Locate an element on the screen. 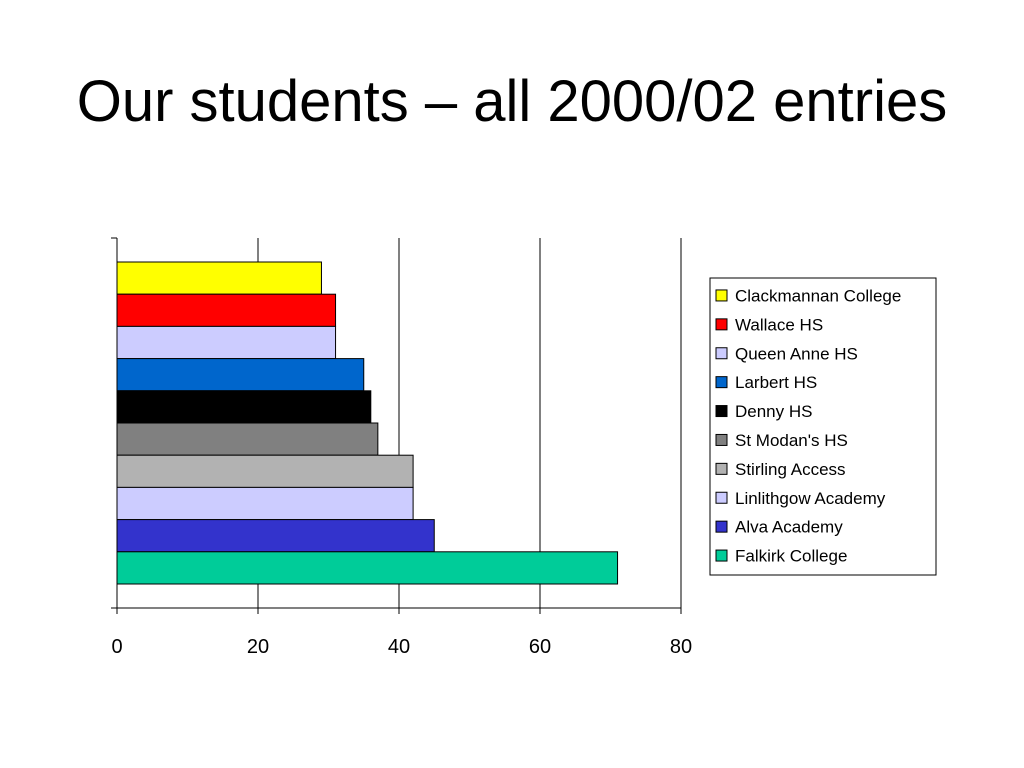 The height and width of the screenshot is (768, 1024). legend-label: Stirling Access is located at coordinates (790, 469).